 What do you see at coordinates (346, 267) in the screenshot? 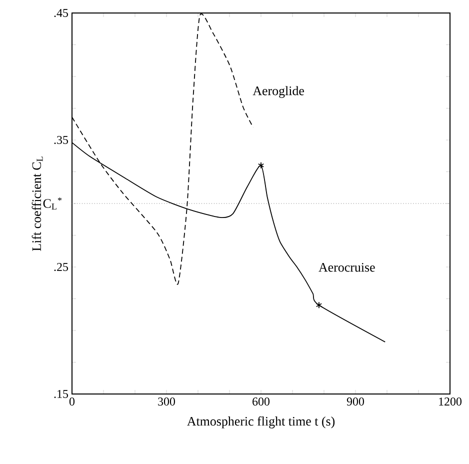
I see `series-label: Aerocruise` at bounding box center [346, 267].